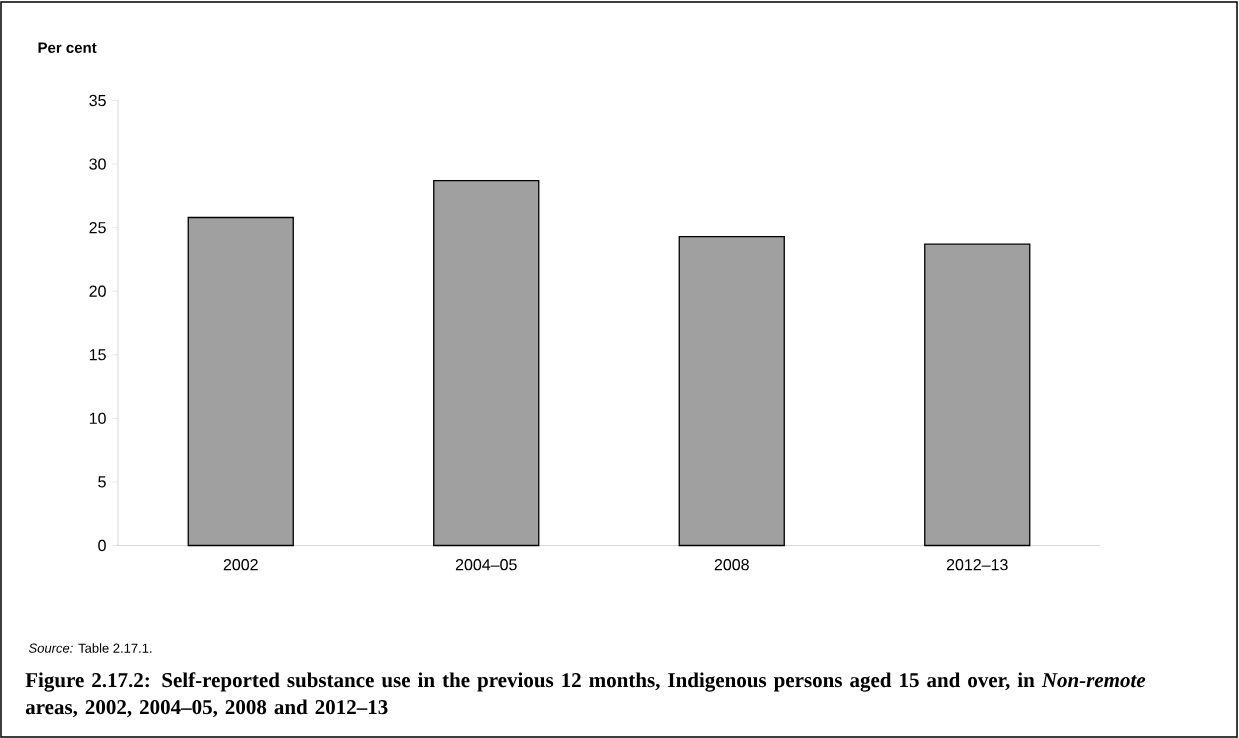 The height and width of the screenshot is (738, 1239). I want to click on x-tick-label: 2004–05, so click(486, 565).